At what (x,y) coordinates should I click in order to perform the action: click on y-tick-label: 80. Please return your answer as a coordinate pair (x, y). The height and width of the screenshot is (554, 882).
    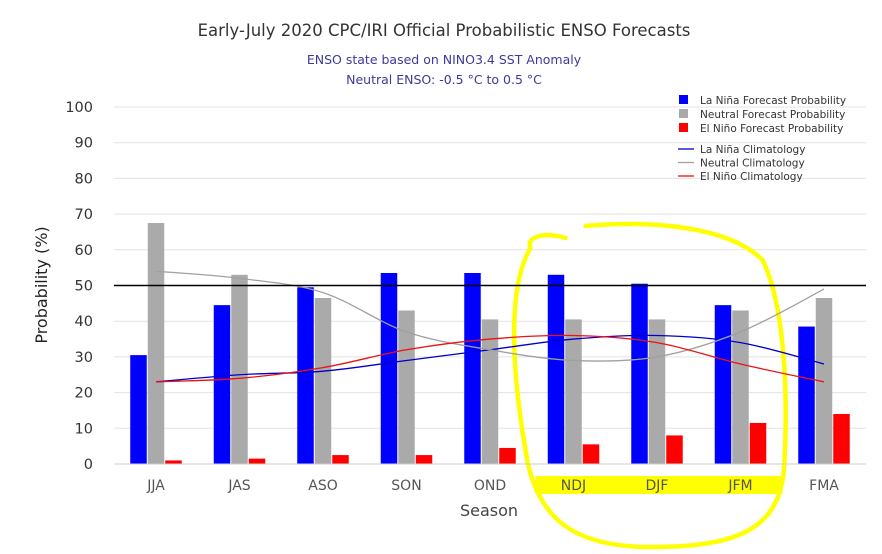
    Looking at the image, I should click on (84, 179).